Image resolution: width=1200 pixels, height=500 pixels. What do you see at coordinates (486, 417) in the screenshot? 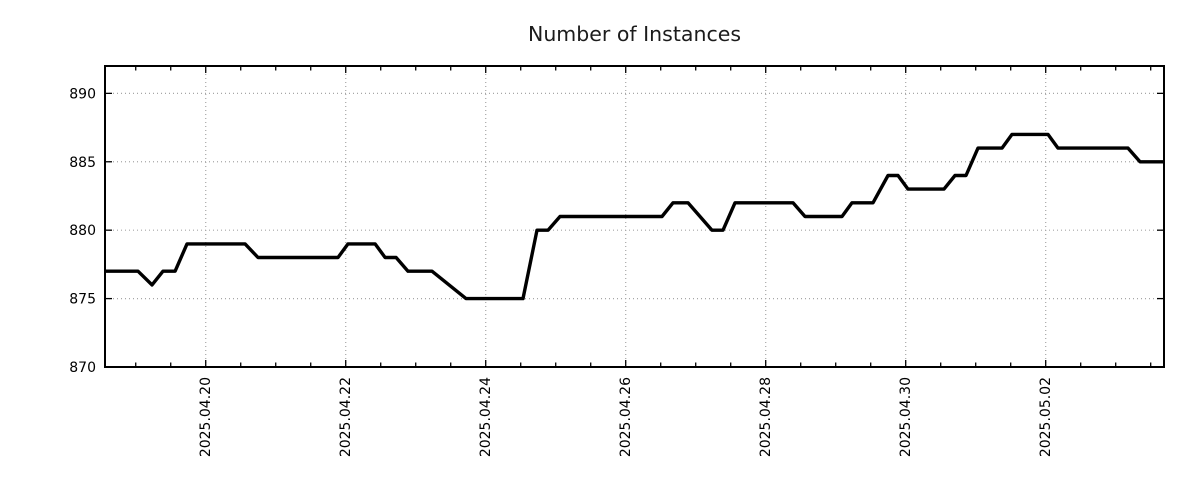
I see `x-tick-label: 2025.04.24` at bounding box center [486, 417].